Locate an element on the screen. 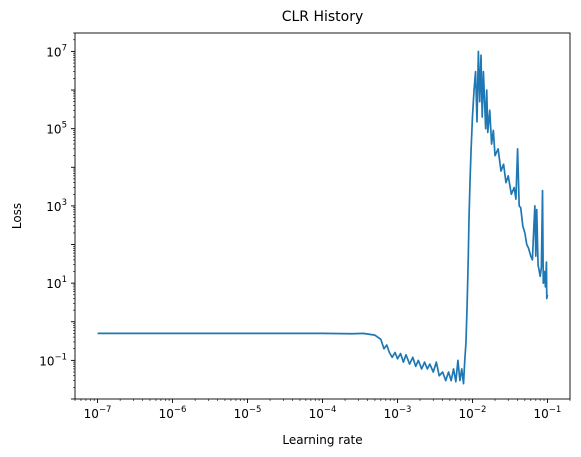 The height and width of the screenshot is (457, 581). x-tick-label: 10⁻⁷ is located at coordinates (98, 413).